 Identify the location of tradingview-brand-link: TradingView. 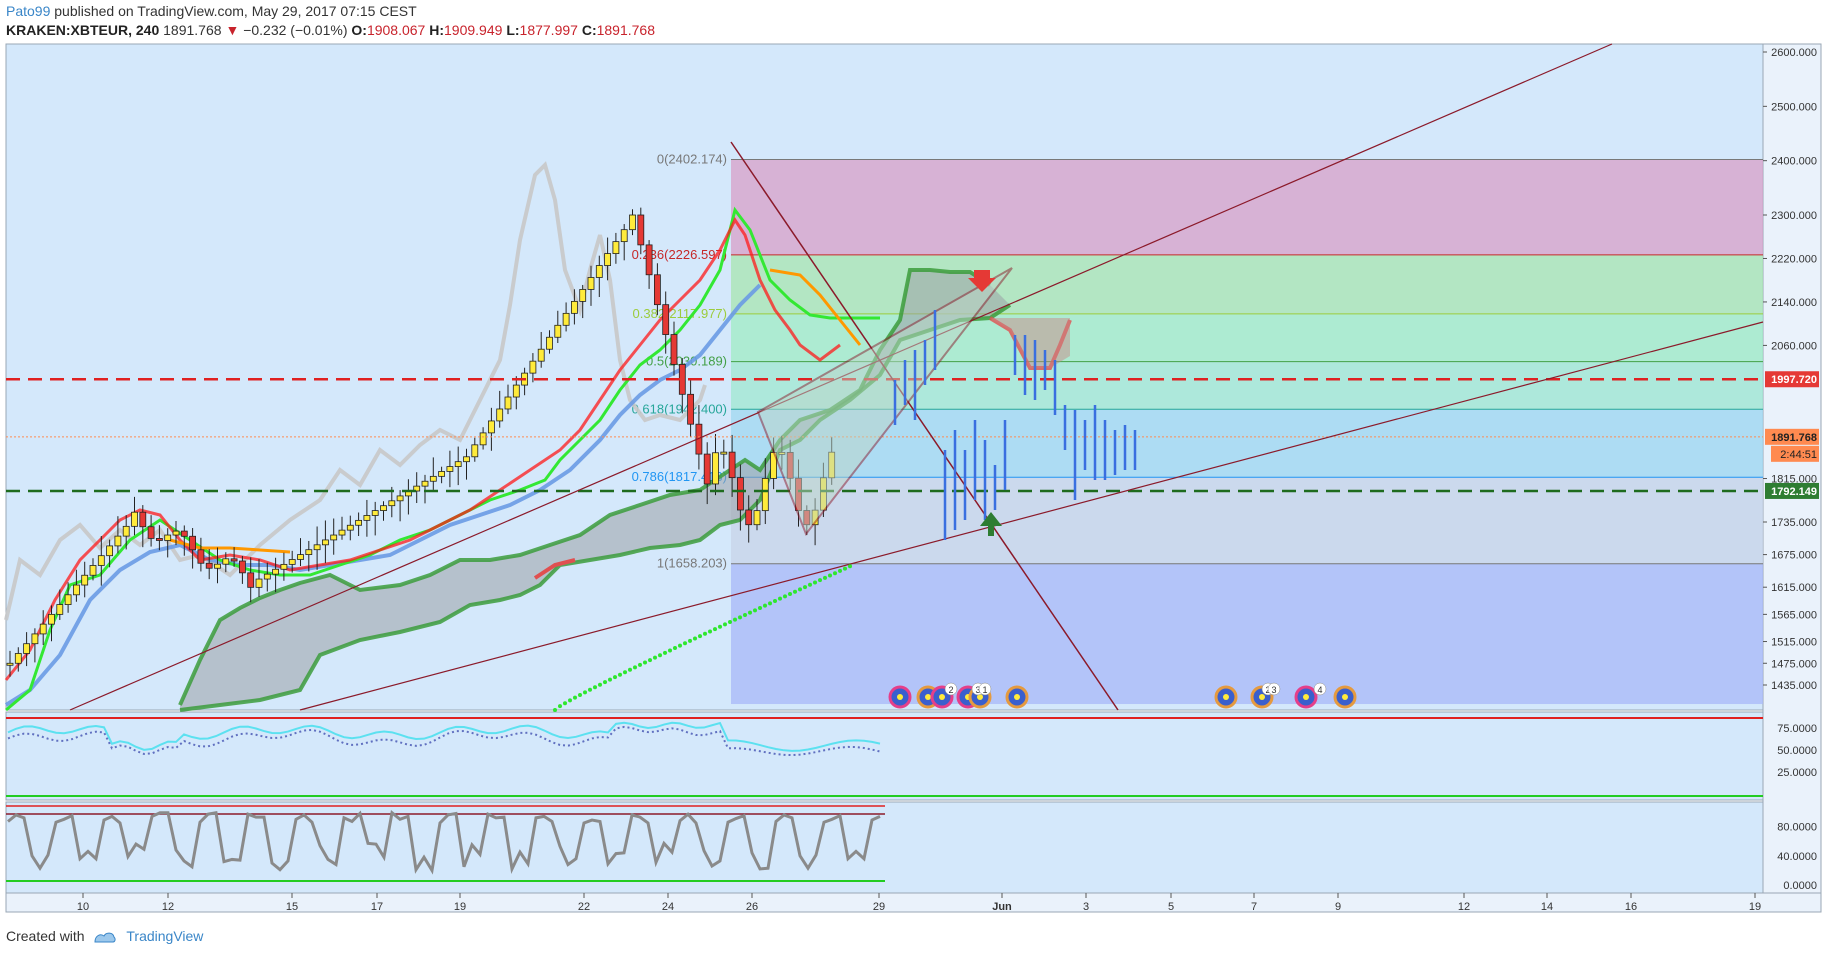
(165, 936).